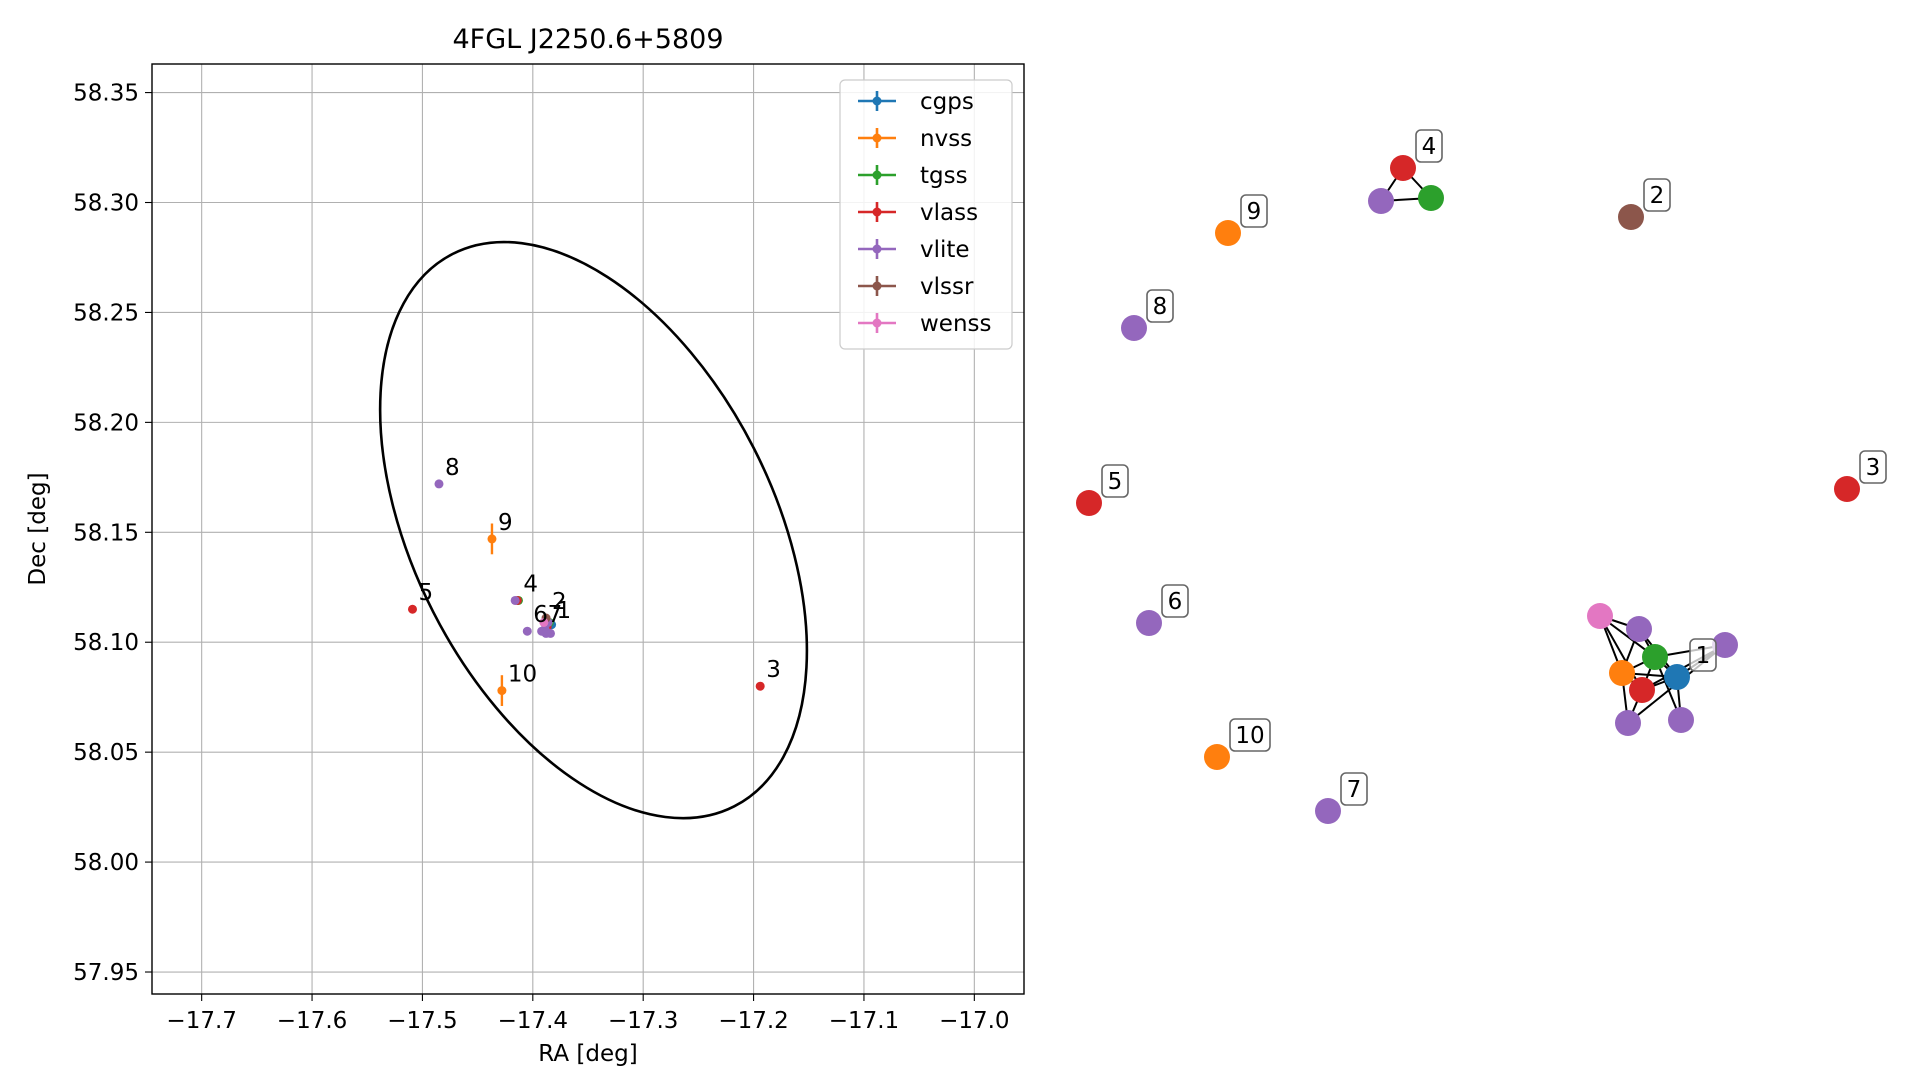  Describe the element at coordinates (946, 139) in the screenshot. I see `legend-label: nvss` at that location.